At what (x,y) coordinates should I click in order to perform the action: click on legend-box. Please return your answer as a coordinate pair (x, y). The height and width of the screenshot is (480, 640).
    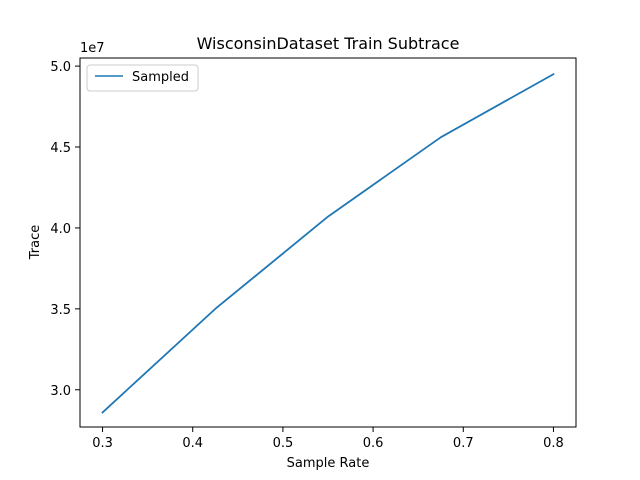
    Looking at the image, I should click on (142, 78).